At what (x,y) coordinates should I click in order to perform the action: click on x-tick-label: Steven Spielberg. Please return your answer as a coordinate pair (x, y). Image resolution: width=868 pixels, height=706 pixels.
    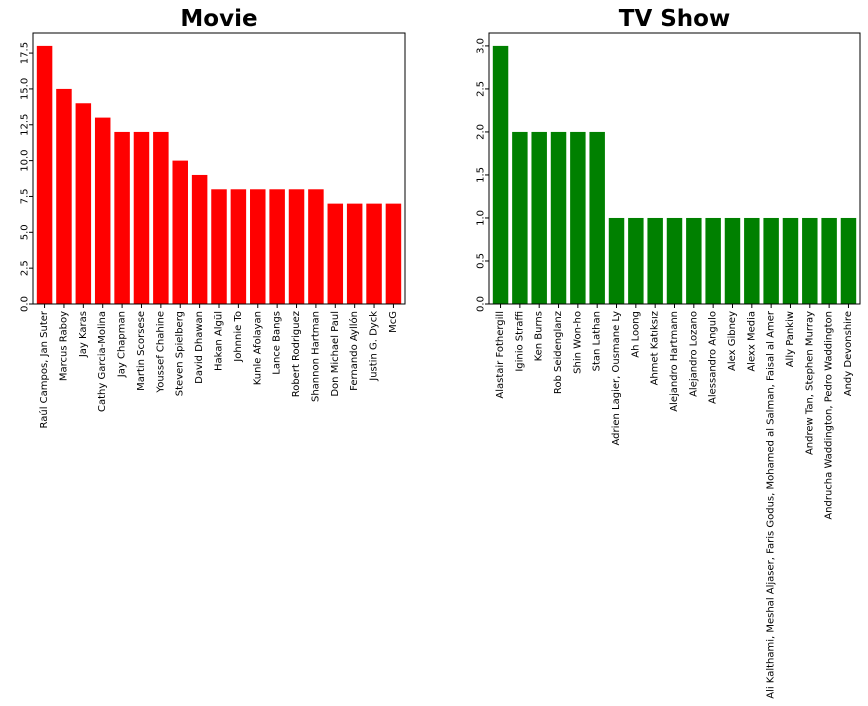
    Looking at the image, I should click on (180, 353).